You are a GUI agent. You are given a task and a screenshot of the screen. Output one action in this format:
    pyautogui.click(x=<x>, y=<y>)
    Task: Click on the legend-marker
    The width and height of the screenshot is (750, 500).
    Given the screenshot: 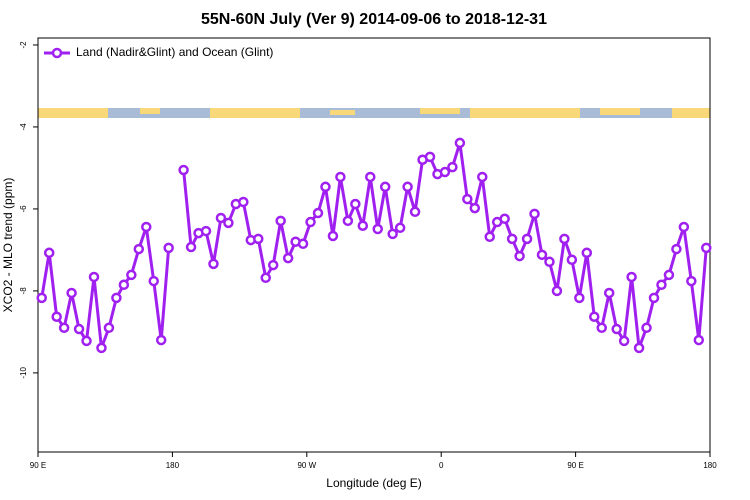 What is the action you would take?
    pyautogui.click(x=57, y=53)
    